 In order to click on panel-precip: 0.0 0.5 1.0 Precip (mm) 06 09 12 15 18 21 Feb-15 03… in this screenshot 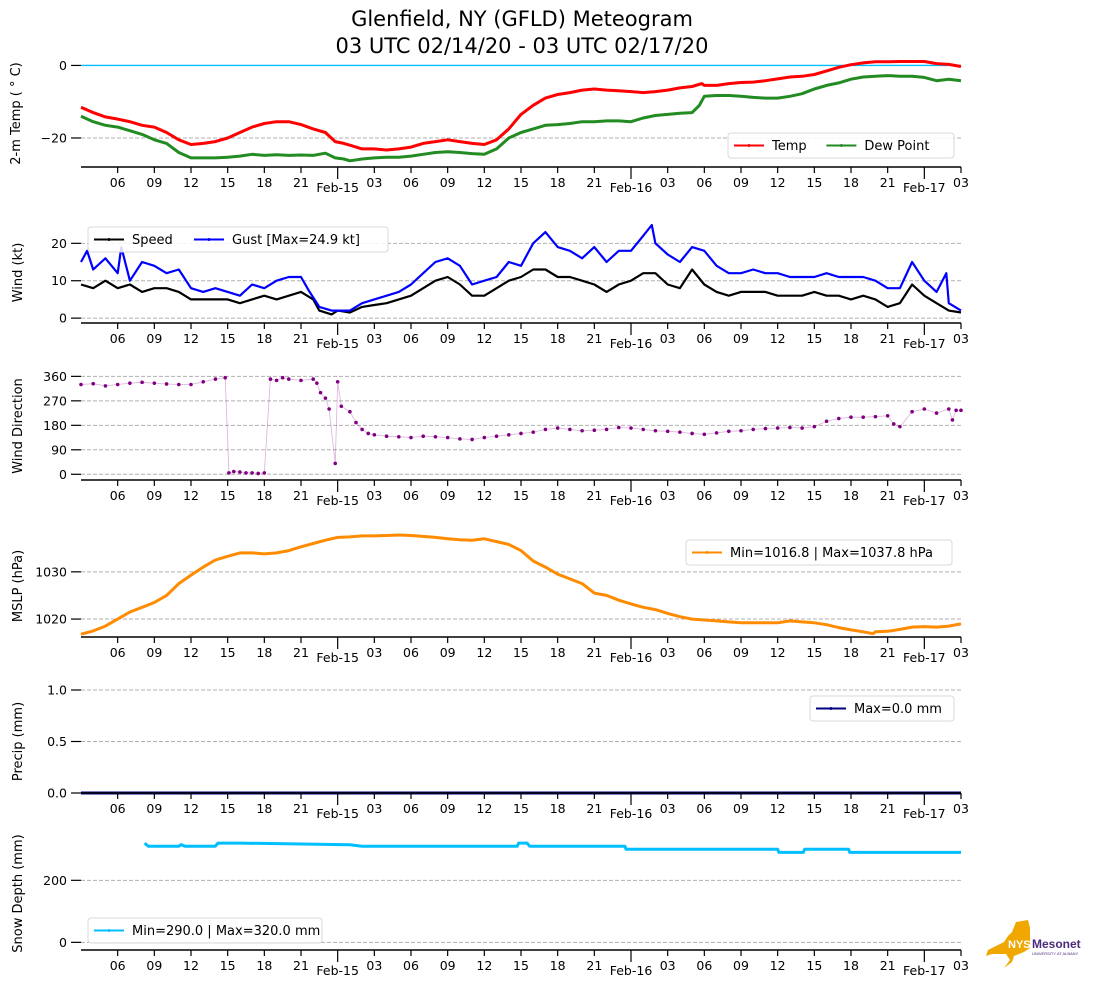, I will do `click(490, 752)`.